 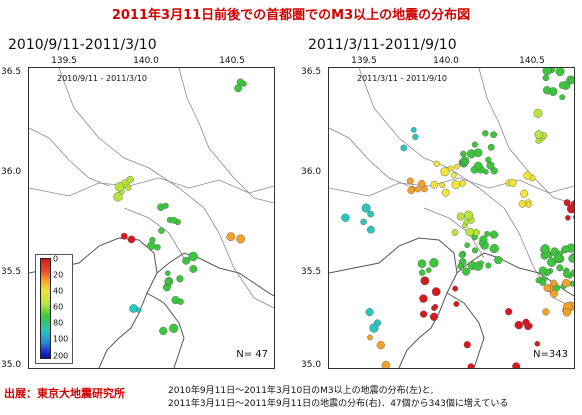 What do you see at coordinates (58, 323) in the screenshot?
I see `colorbar-tick: 80` at bounding box center [58, 323].